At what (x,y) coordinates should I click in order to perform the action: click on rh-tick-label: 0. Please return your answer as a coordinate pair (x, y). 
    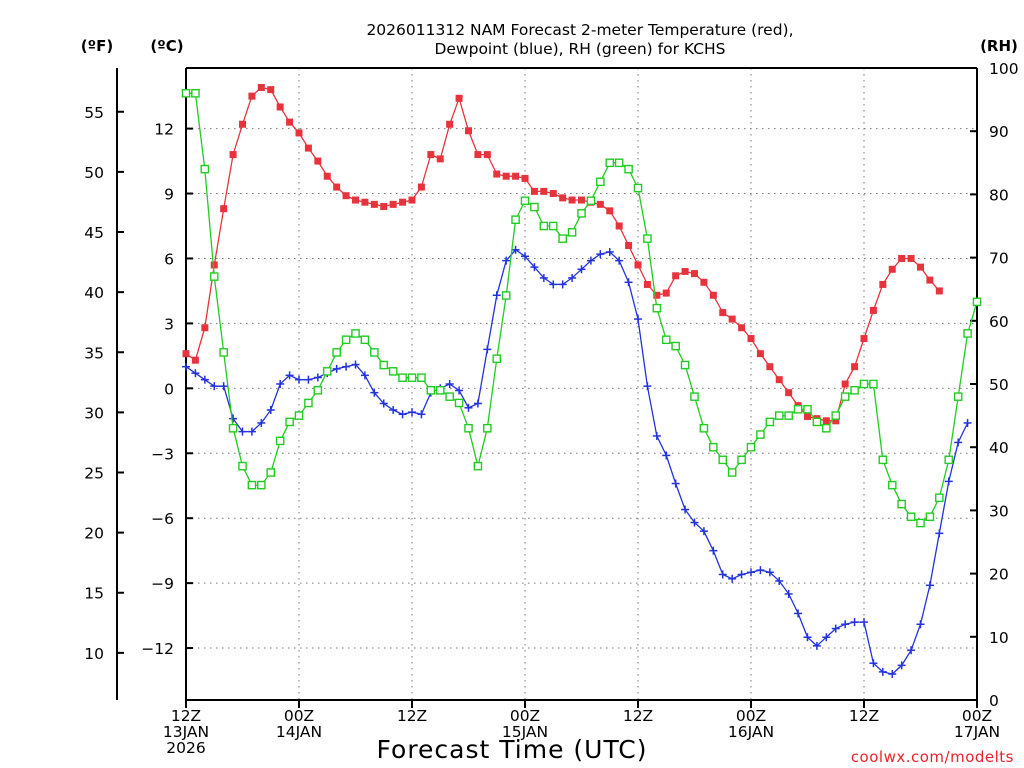
    Looking at the image, I should click on (994, 701).